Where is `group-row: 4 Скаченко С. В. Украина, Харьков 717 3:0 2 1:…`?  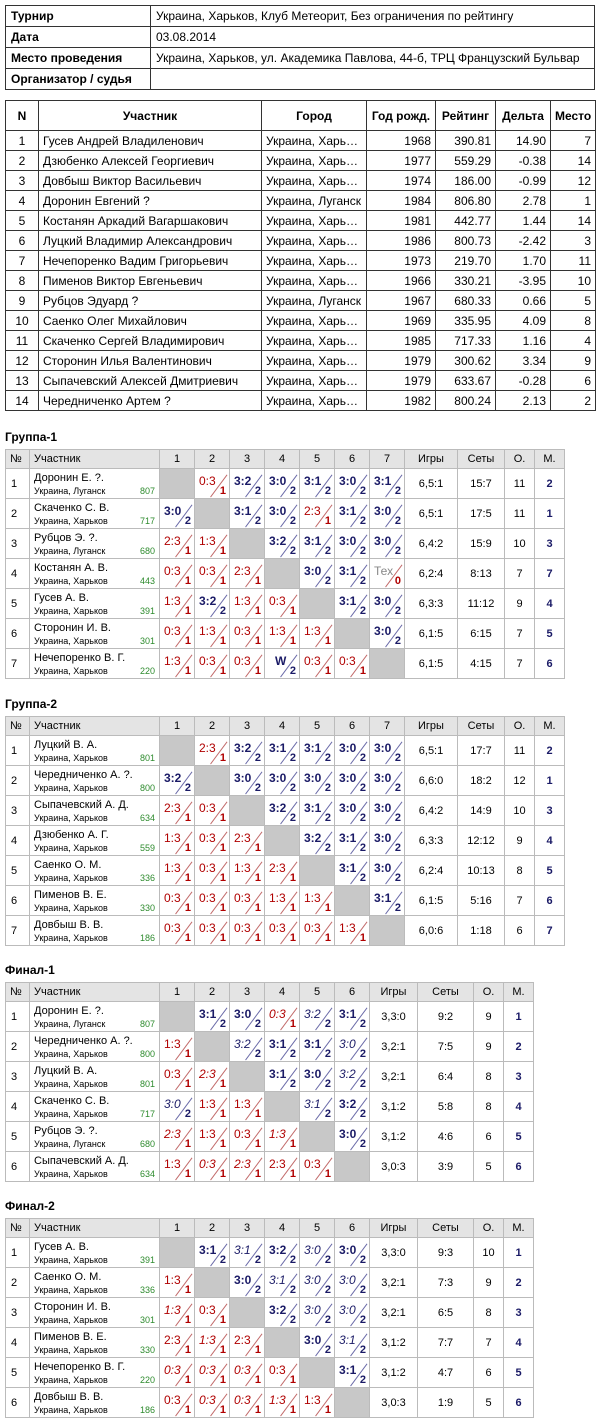 group-row: 4 Скаченко С. В. Украина, Харьков 717 3:0 2 1:… is located at coordinates (269, 1106).